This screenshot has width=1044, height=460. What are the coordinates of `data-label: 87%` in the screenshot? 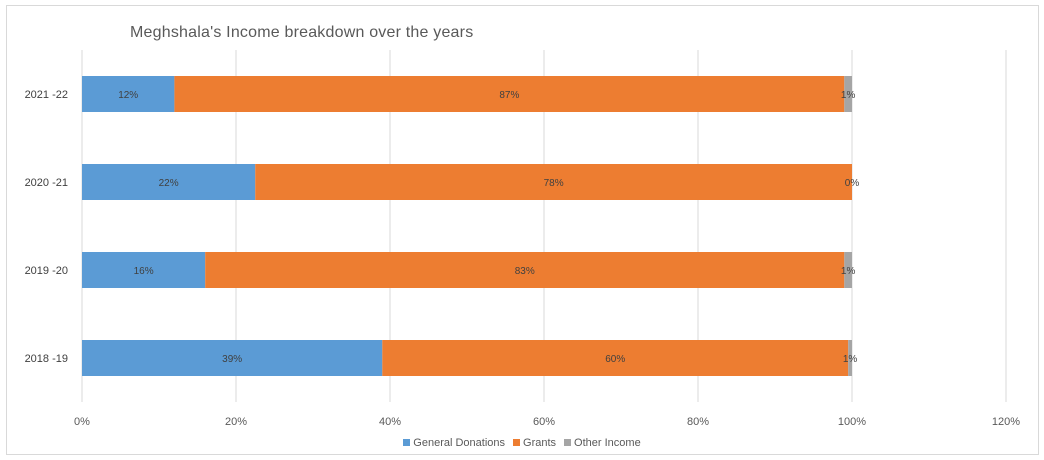 It's located at (509, 95).